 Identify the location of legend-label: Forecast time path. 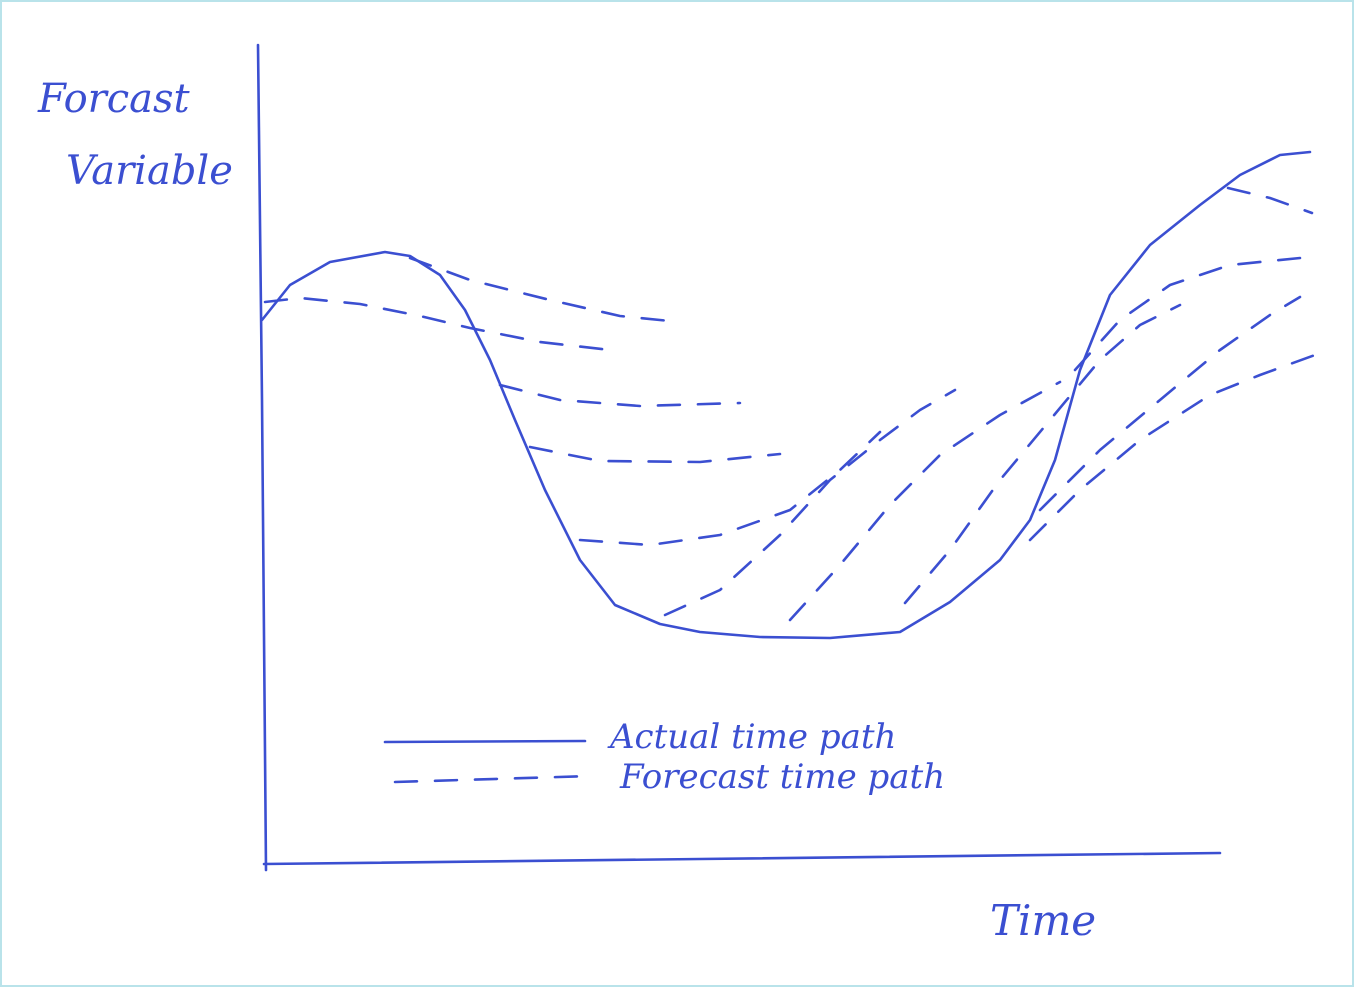
(782, 777).